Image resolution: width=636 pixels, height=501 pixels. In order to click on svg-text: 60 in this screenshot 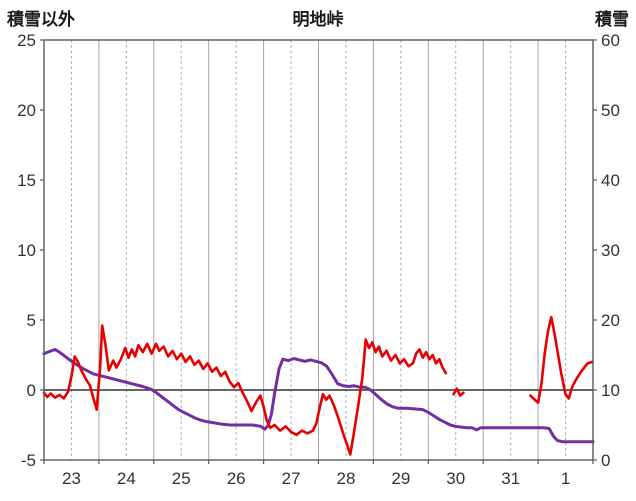, I will do `click(610, 40)`.